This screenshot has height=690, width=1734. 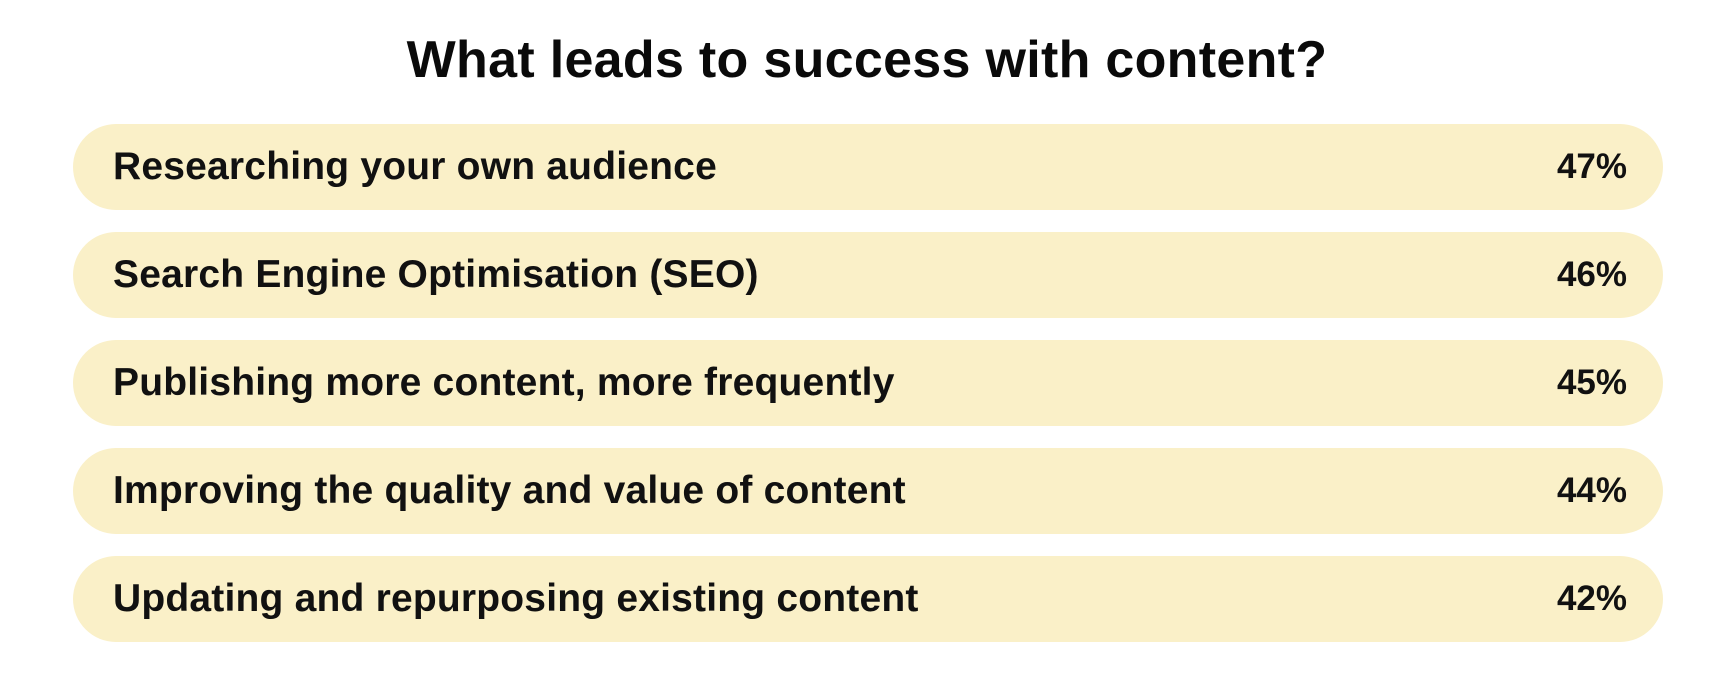 I want to click on bar-value: 45%, so click(x=1591, y=382).